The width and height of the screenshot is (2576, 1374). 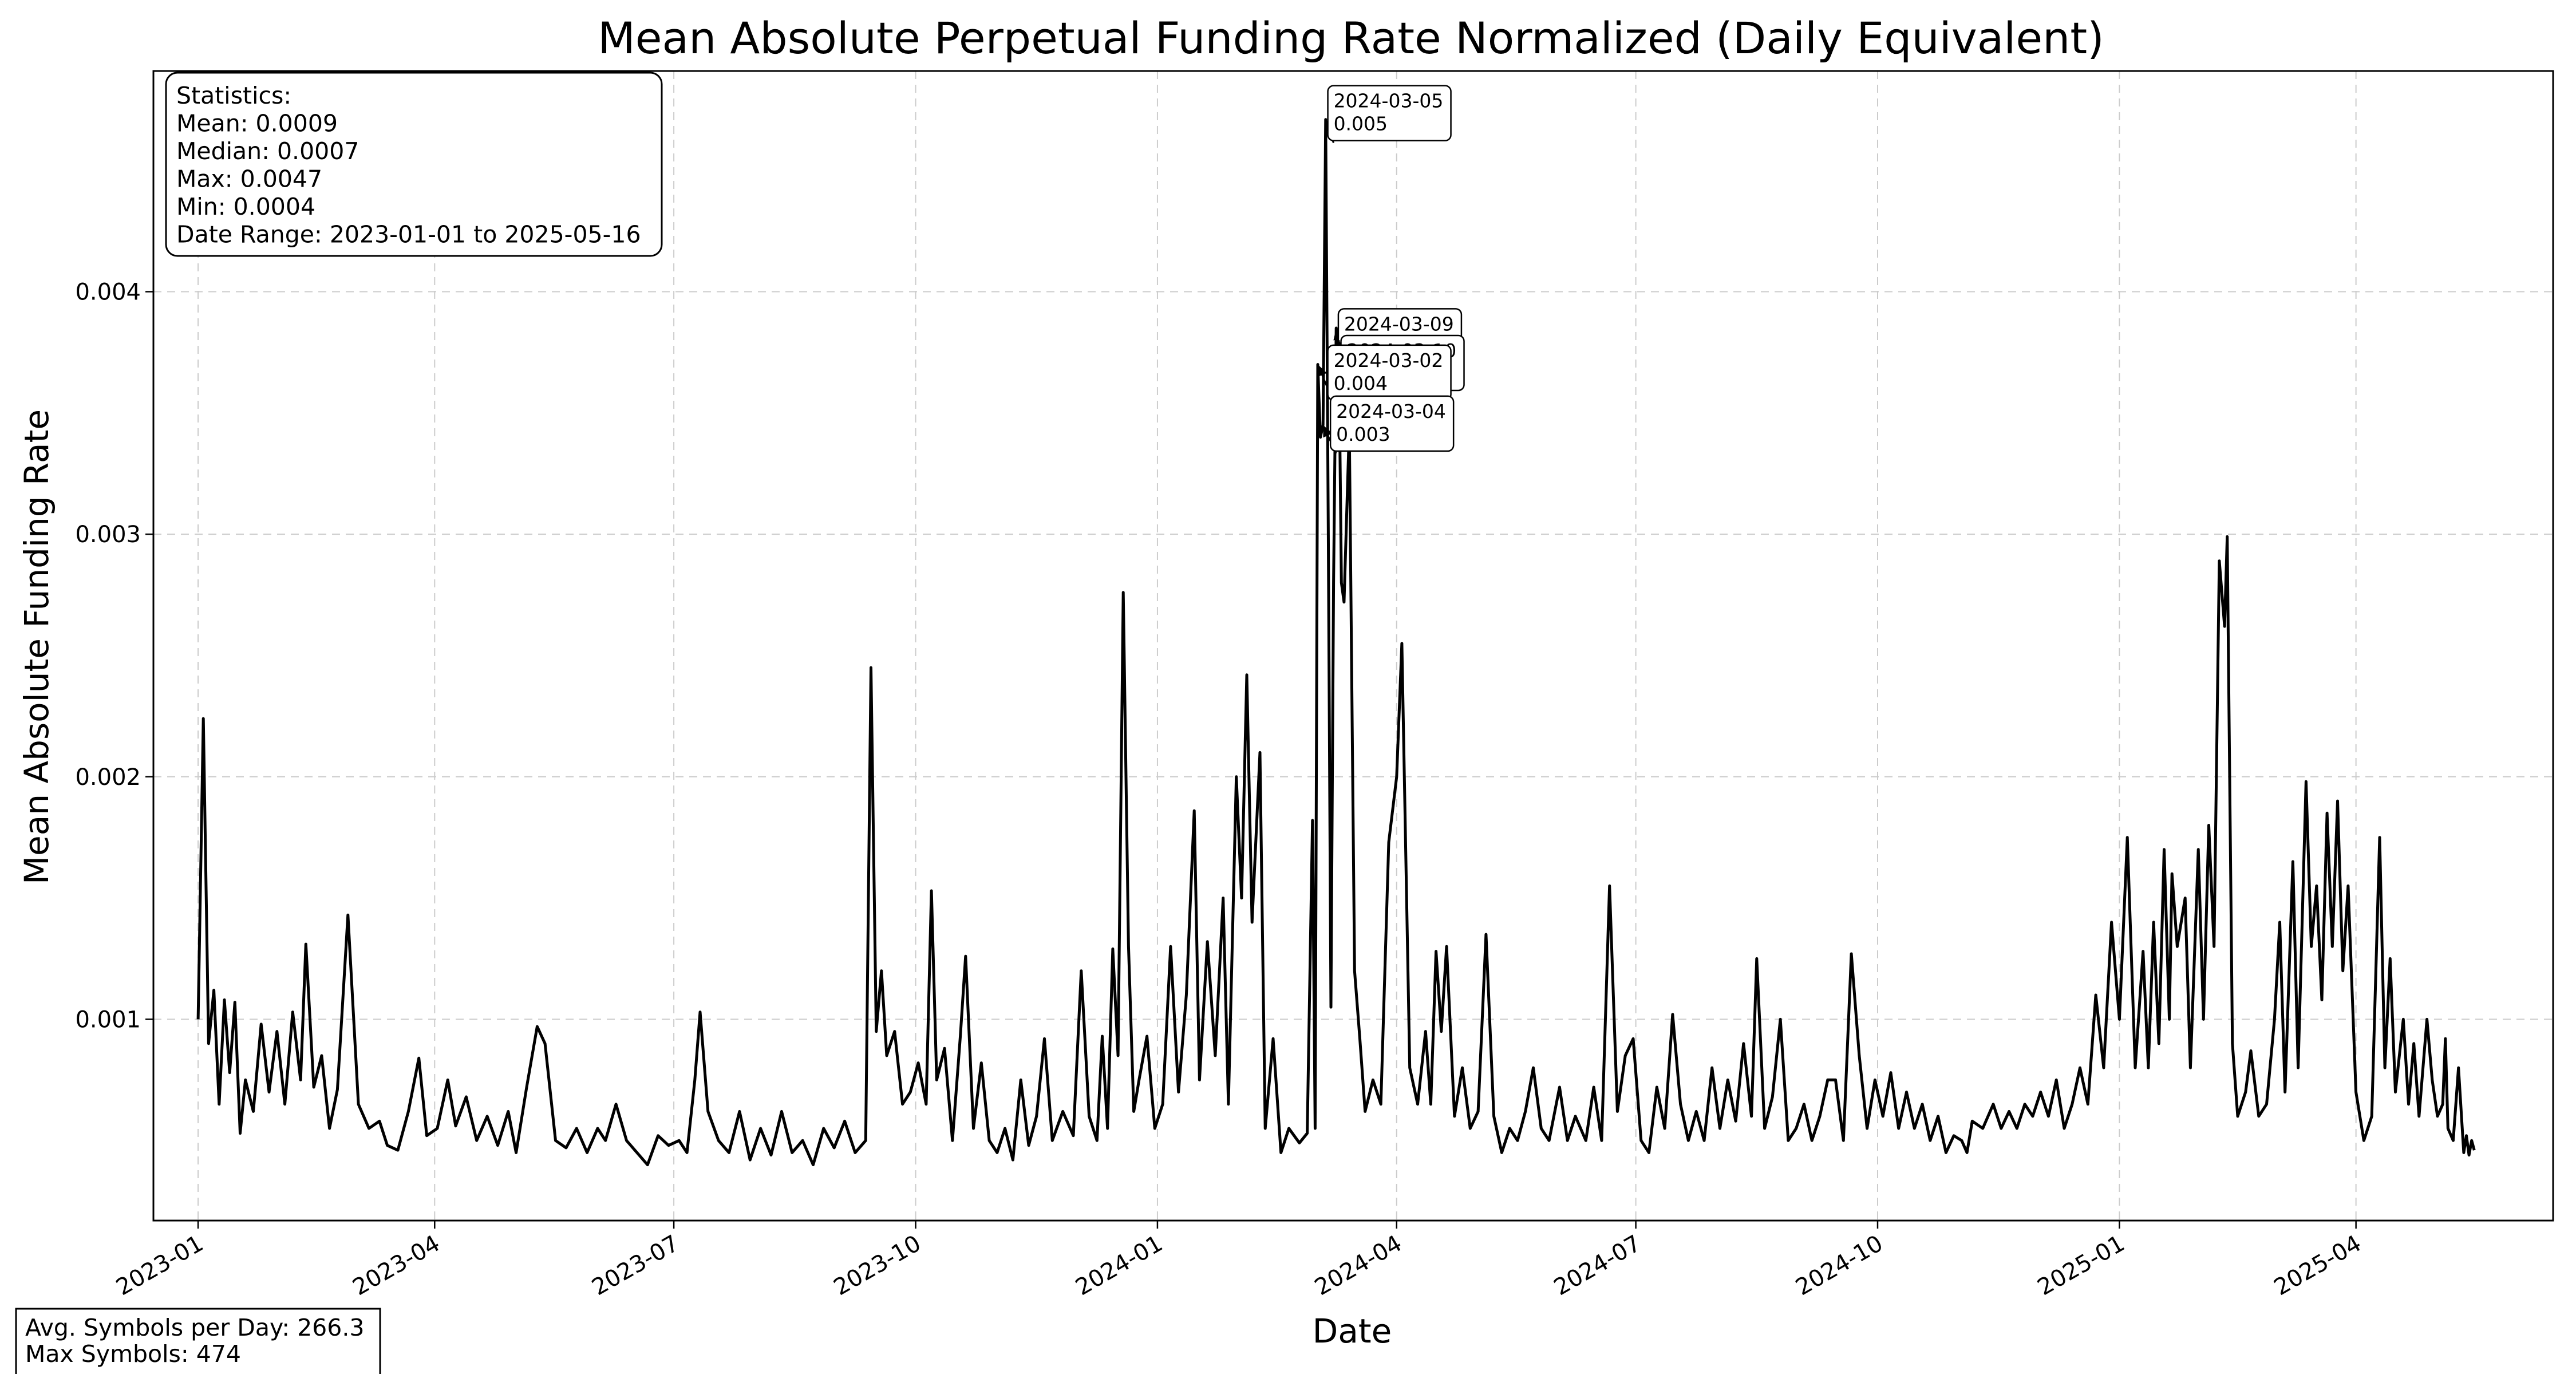 I want to click on y-tick-label: 0.002, so click(x=108, y=777).